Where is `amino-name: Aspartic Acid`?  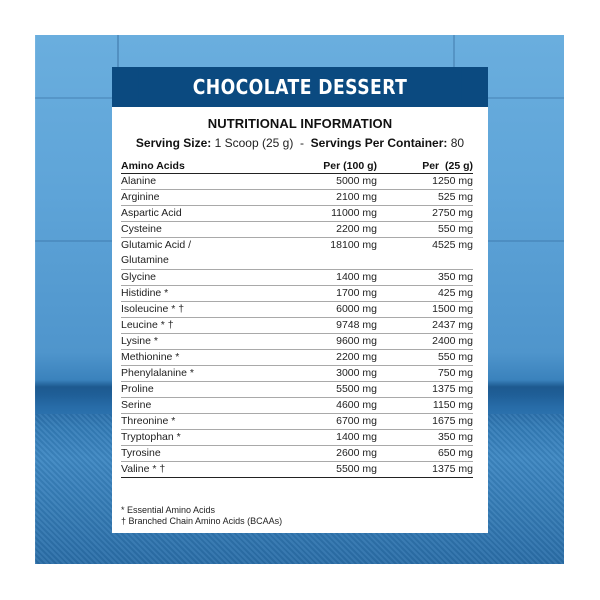
amino-name: Aspartic Acid is located at coordinates (206, 213).